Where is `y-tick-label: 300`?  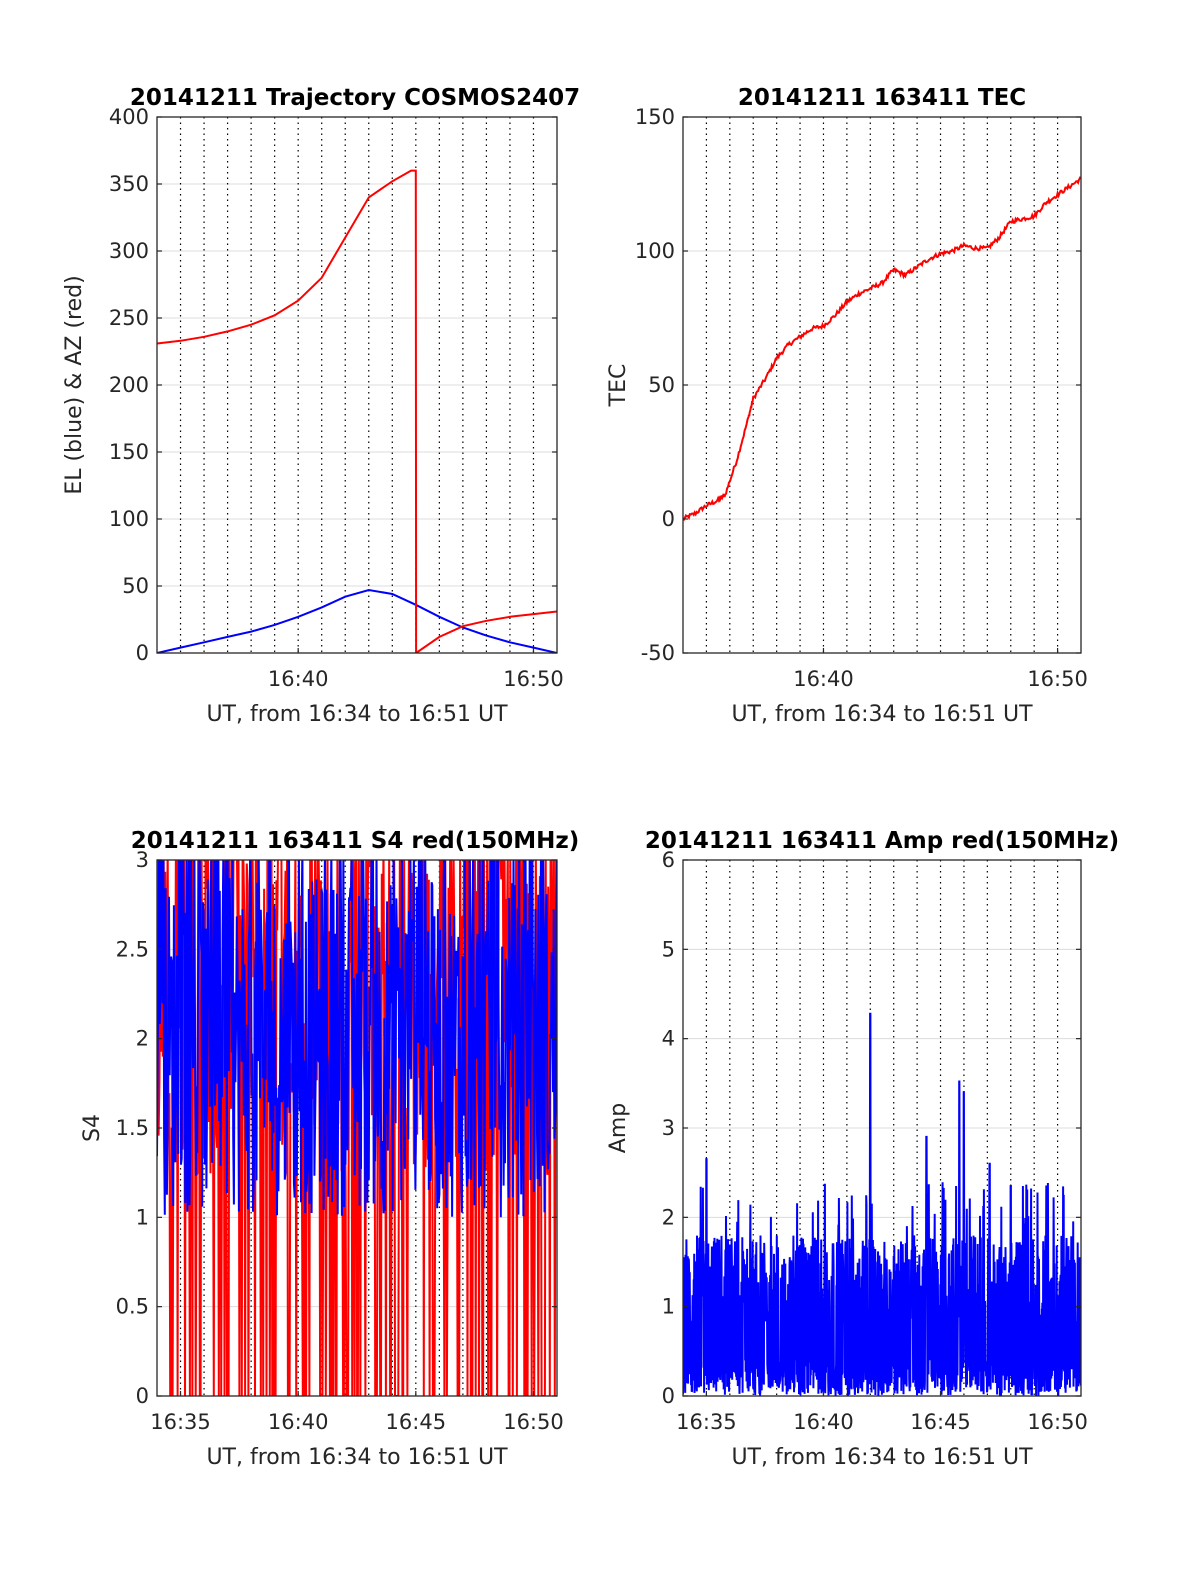
y-tick-label: 300 is located at coordinates (129, 251).